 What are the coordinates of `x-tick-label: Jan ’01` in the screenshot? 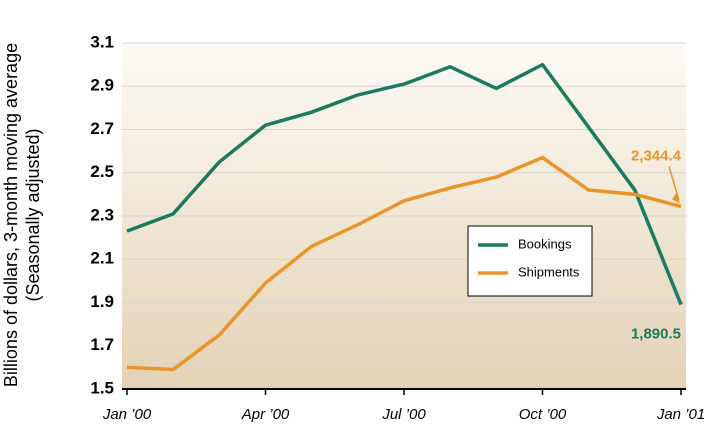 It's located at (680, 414).